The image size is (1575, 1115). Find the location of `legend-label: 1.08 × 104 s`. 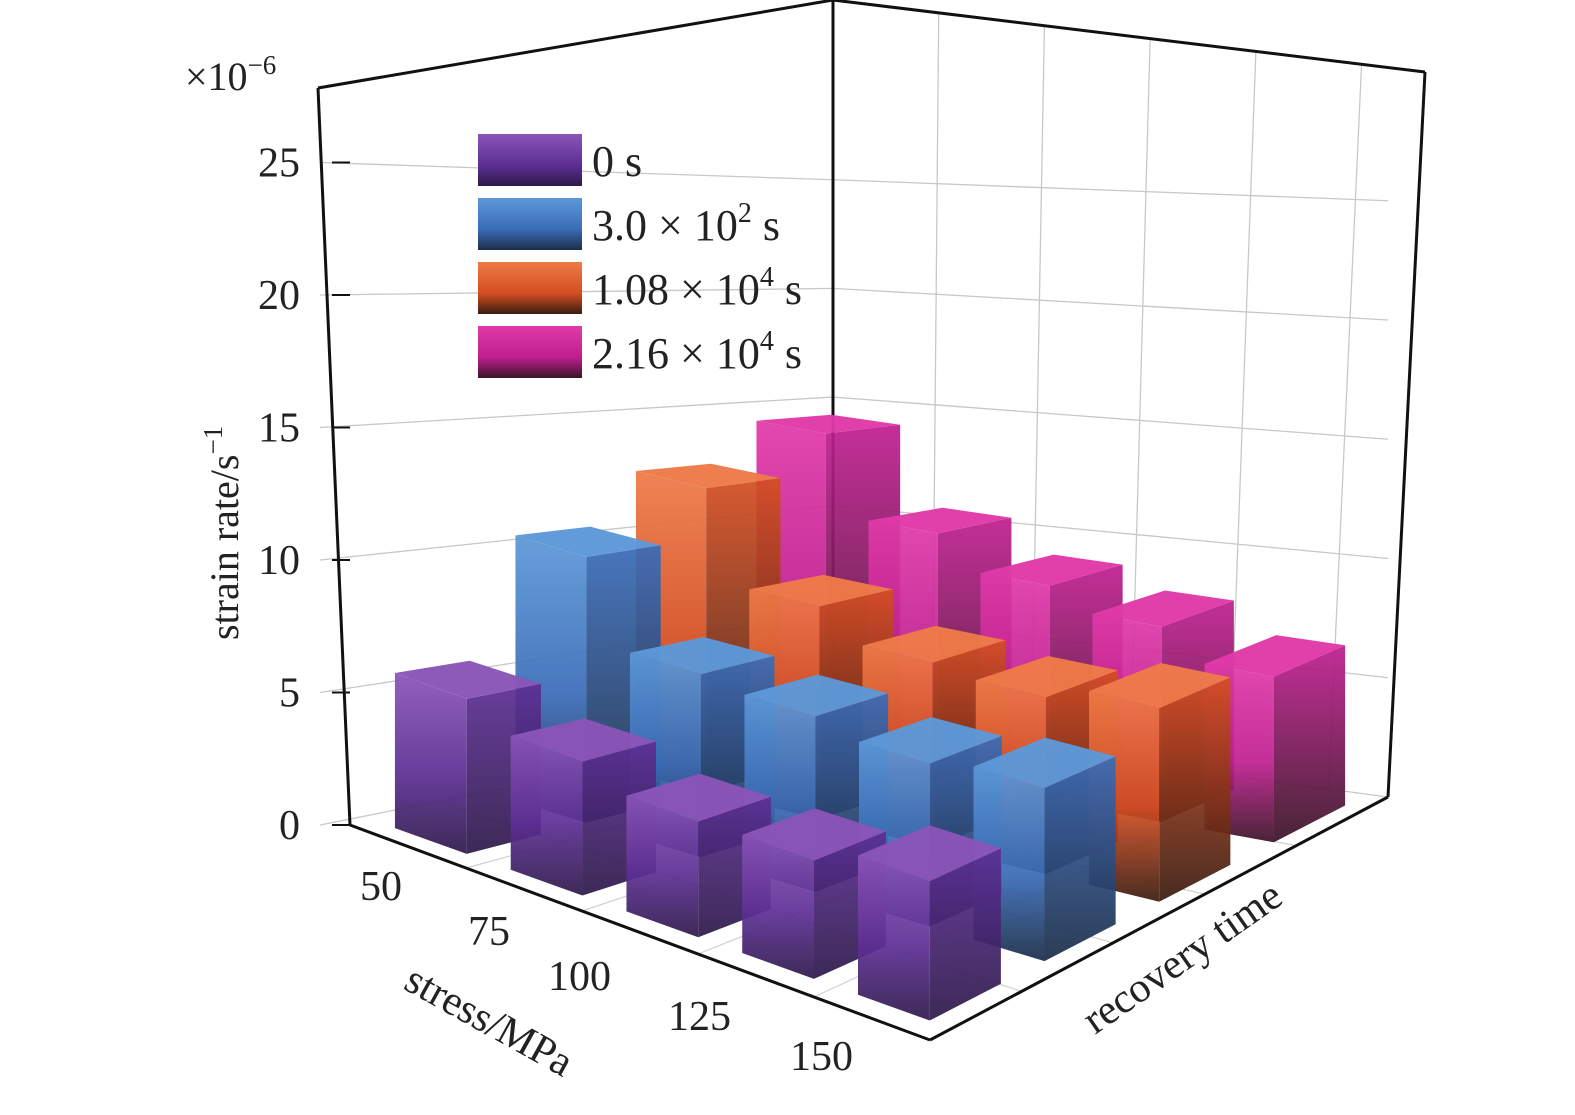

legend-label: 1.08 × 104 s is located at coordinates (697, 288).